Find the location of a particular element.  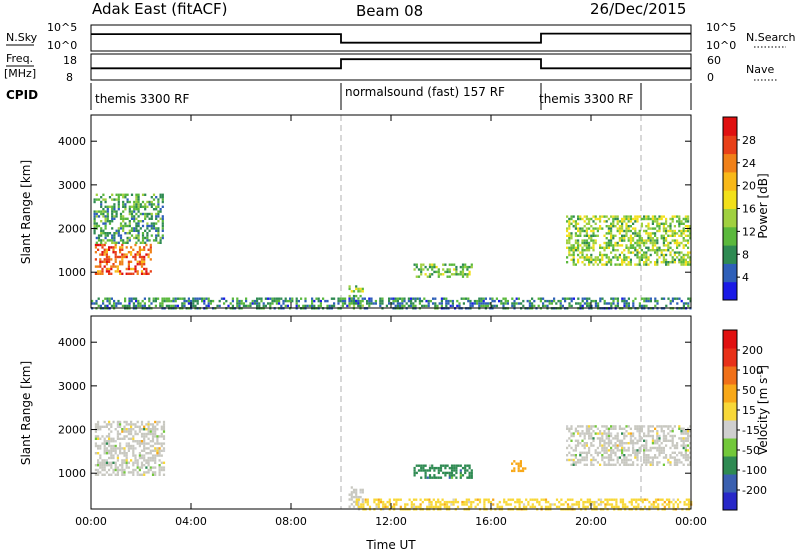

freq-left-tick-top: 18 is located at coordinates (70, 60).